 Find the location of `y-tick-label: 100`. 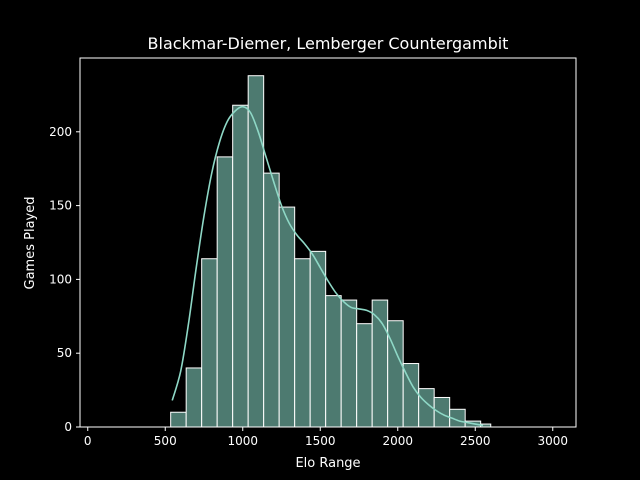

y-tick-label: 100 is located at coordinates (60, 279).